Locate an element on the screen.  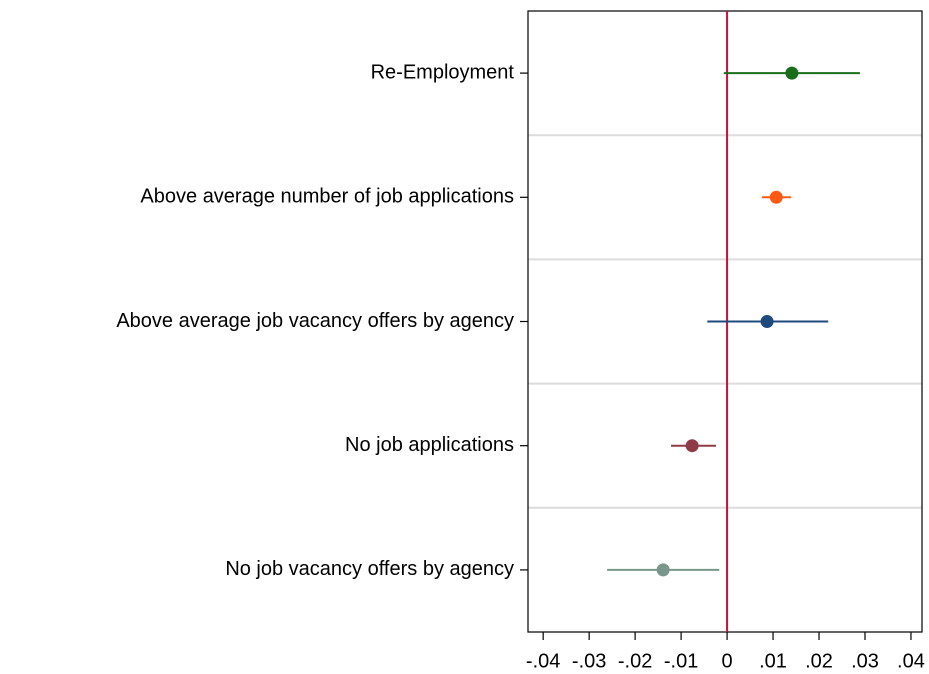
y-tick-label: Above average number of job applications is located at coordinates (327, 197).